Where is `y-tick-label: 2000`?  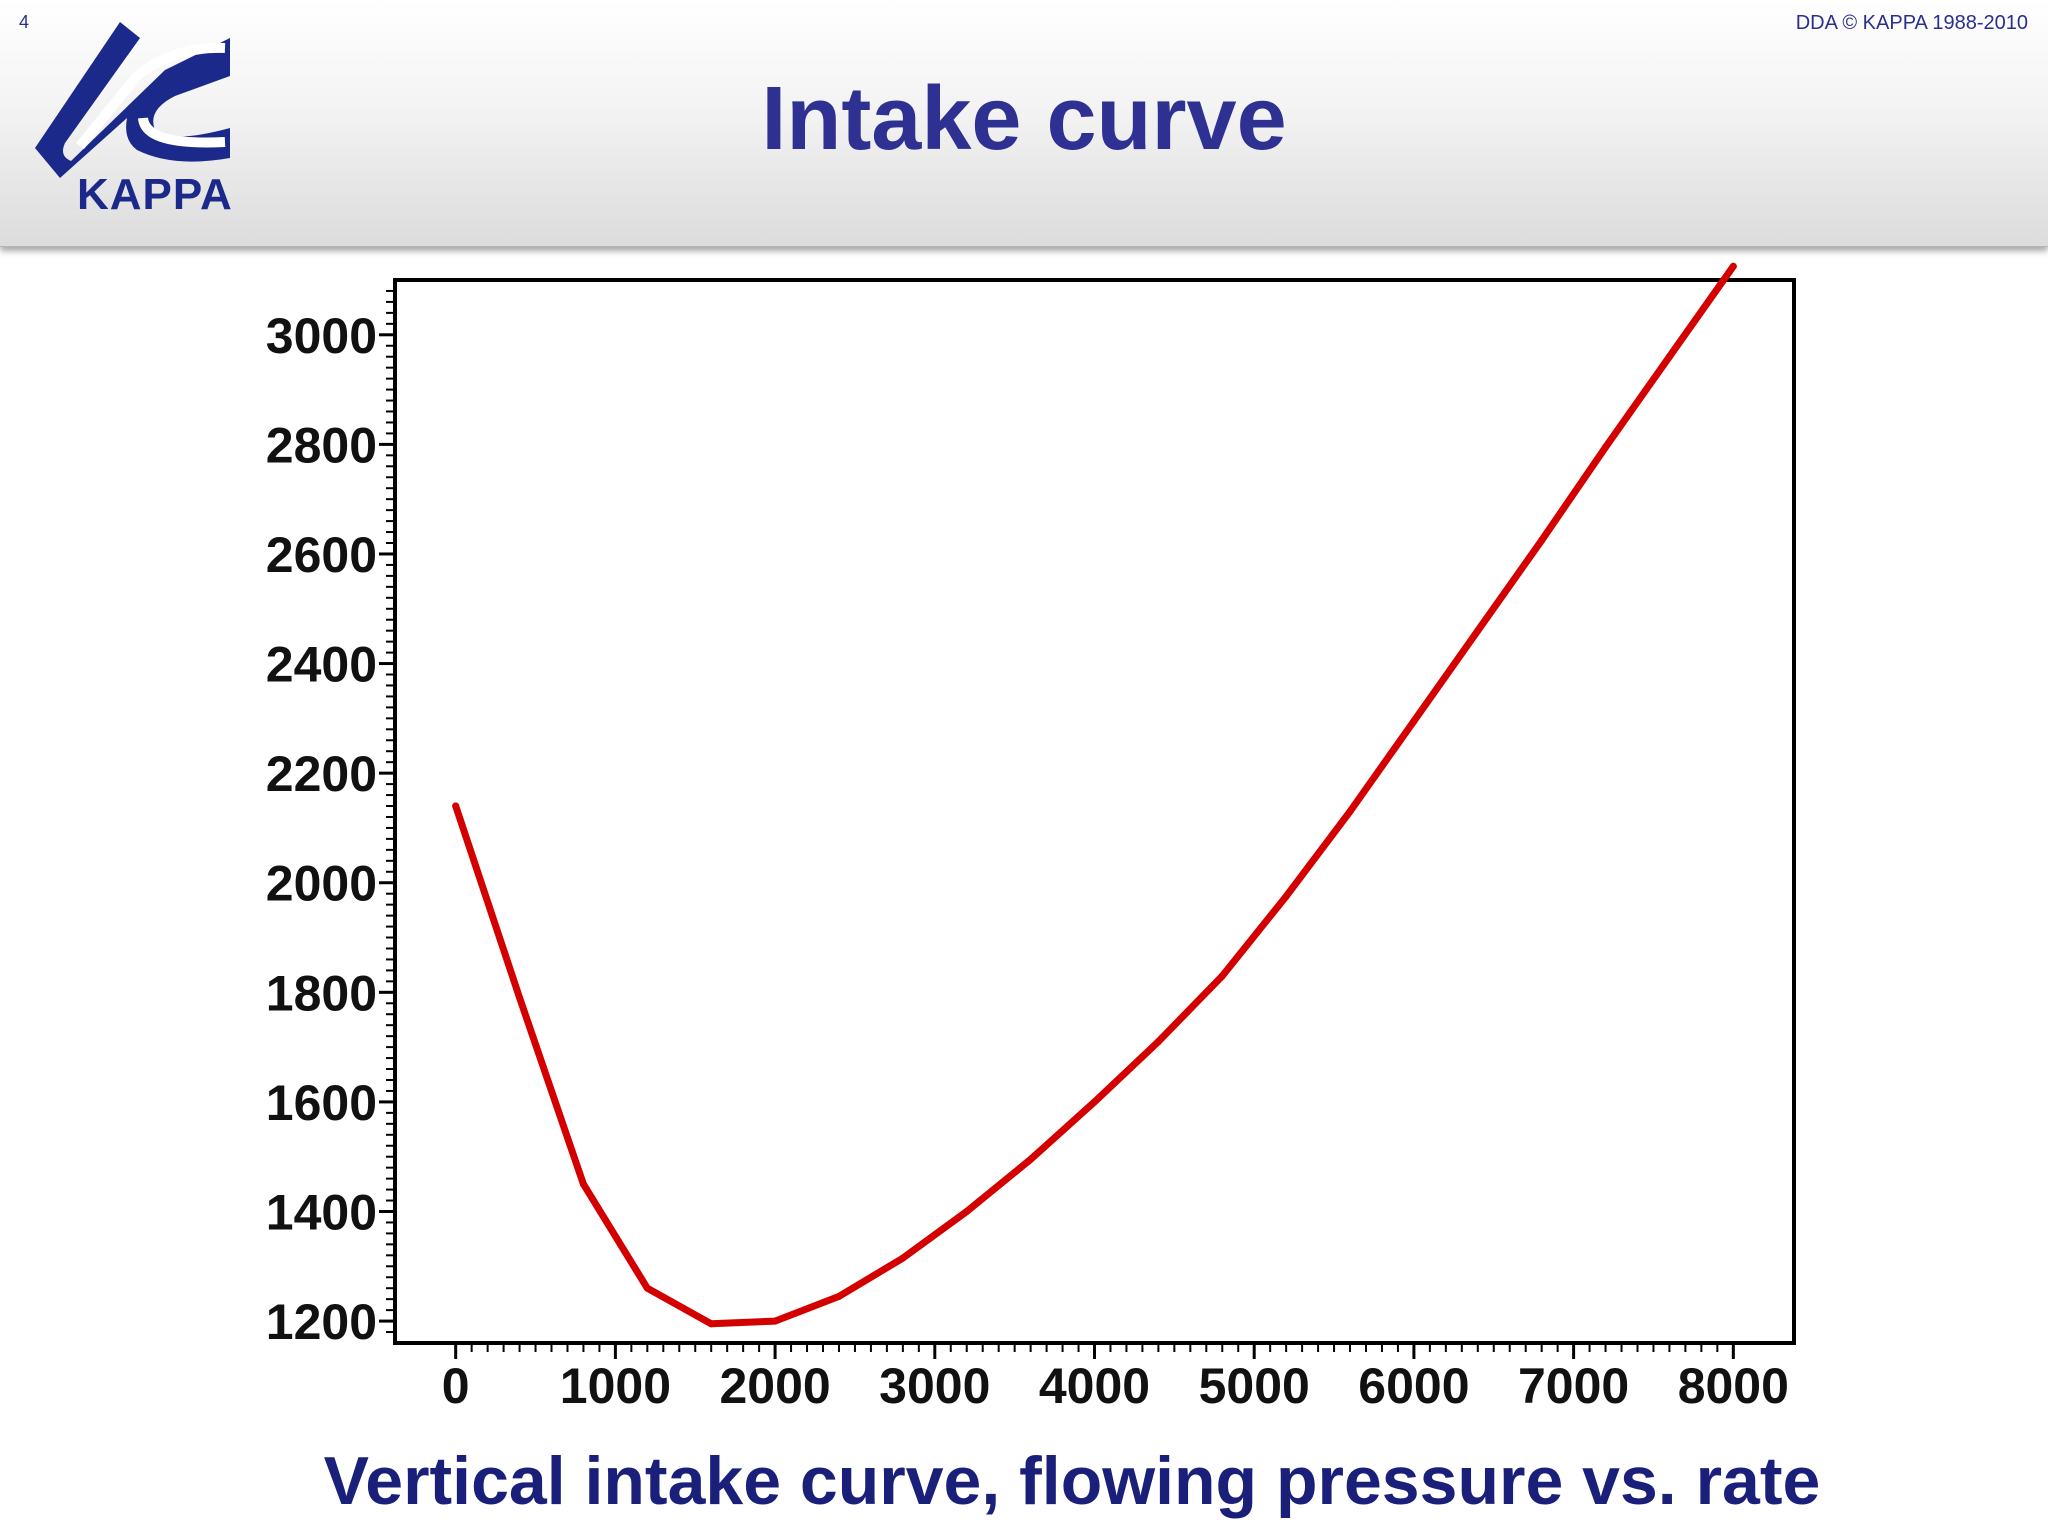
y-tick-label: 2000 is located at coordinates (321, 884).